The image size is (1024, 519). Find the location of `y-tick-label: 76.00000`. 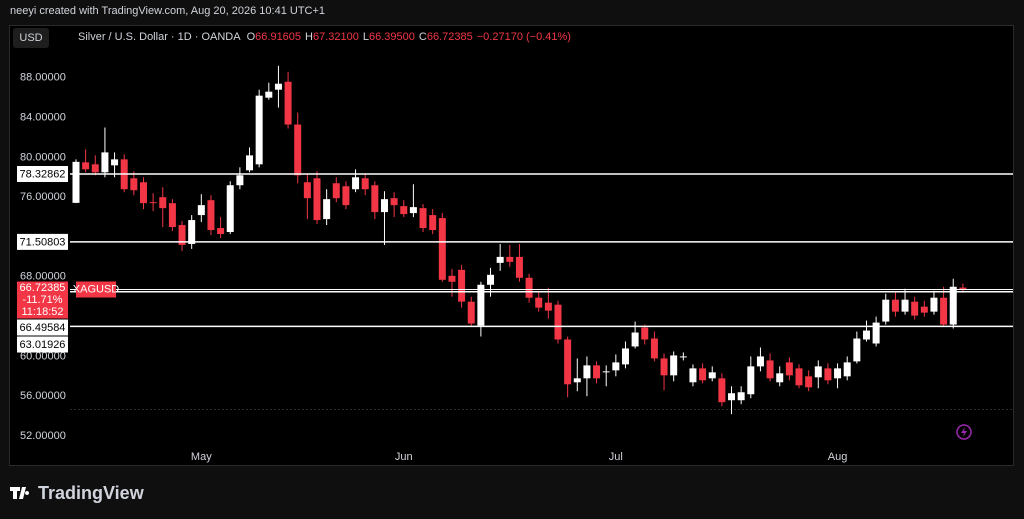

y-tick-label: 76.00000 is located at coordinates (43, 197).